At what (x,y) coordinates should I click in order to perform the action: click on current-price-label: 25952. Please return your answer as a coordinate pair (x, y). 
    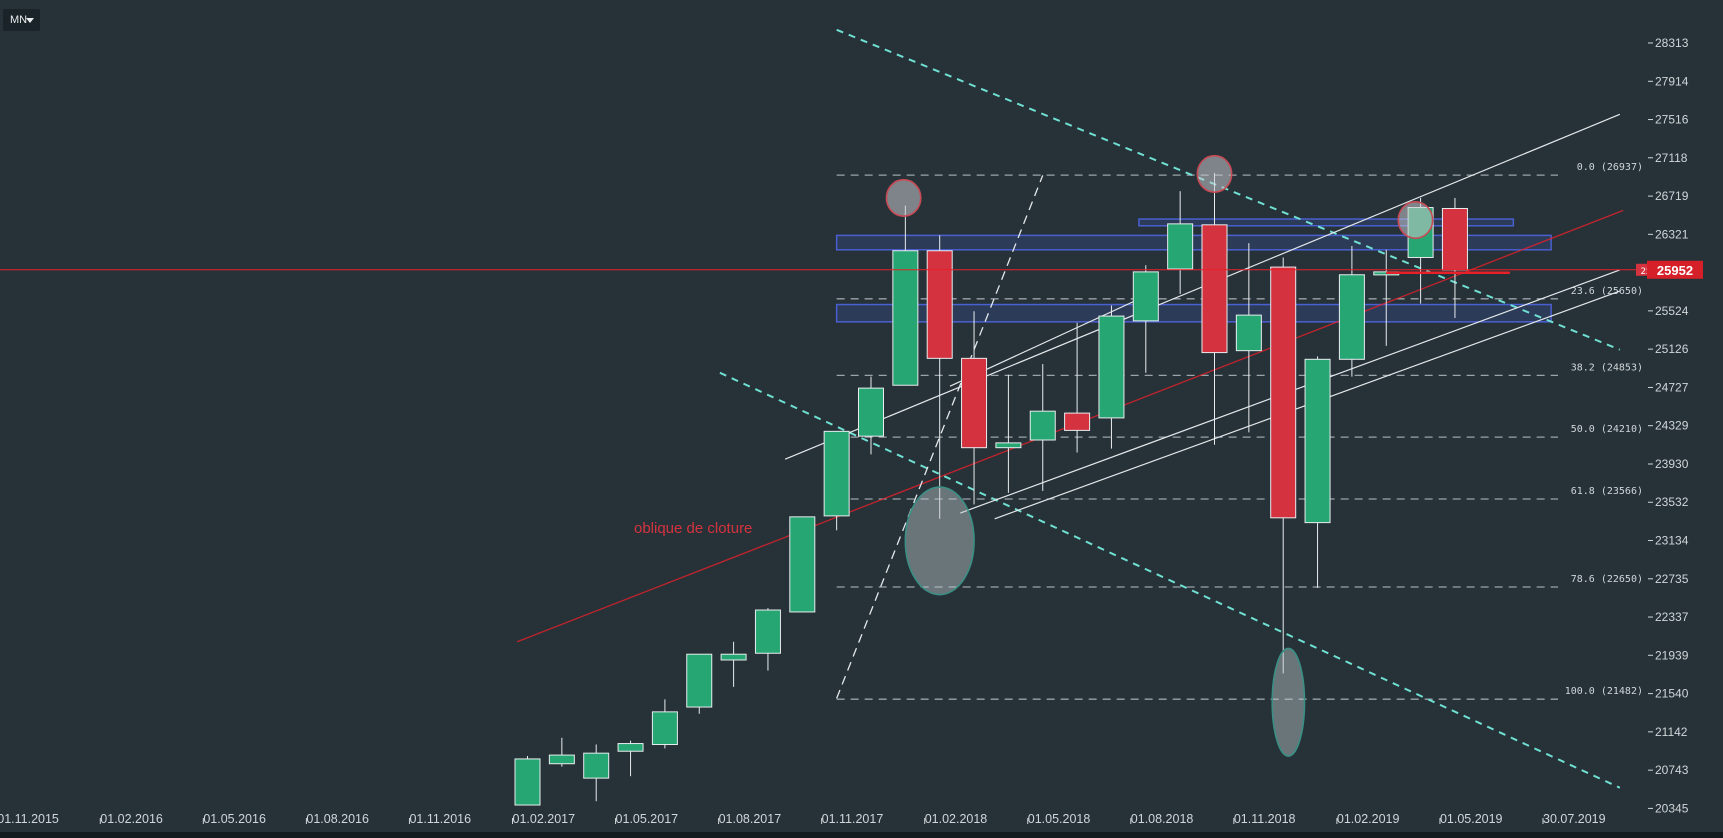
    Looking at the image, I should click on (1675, 270).